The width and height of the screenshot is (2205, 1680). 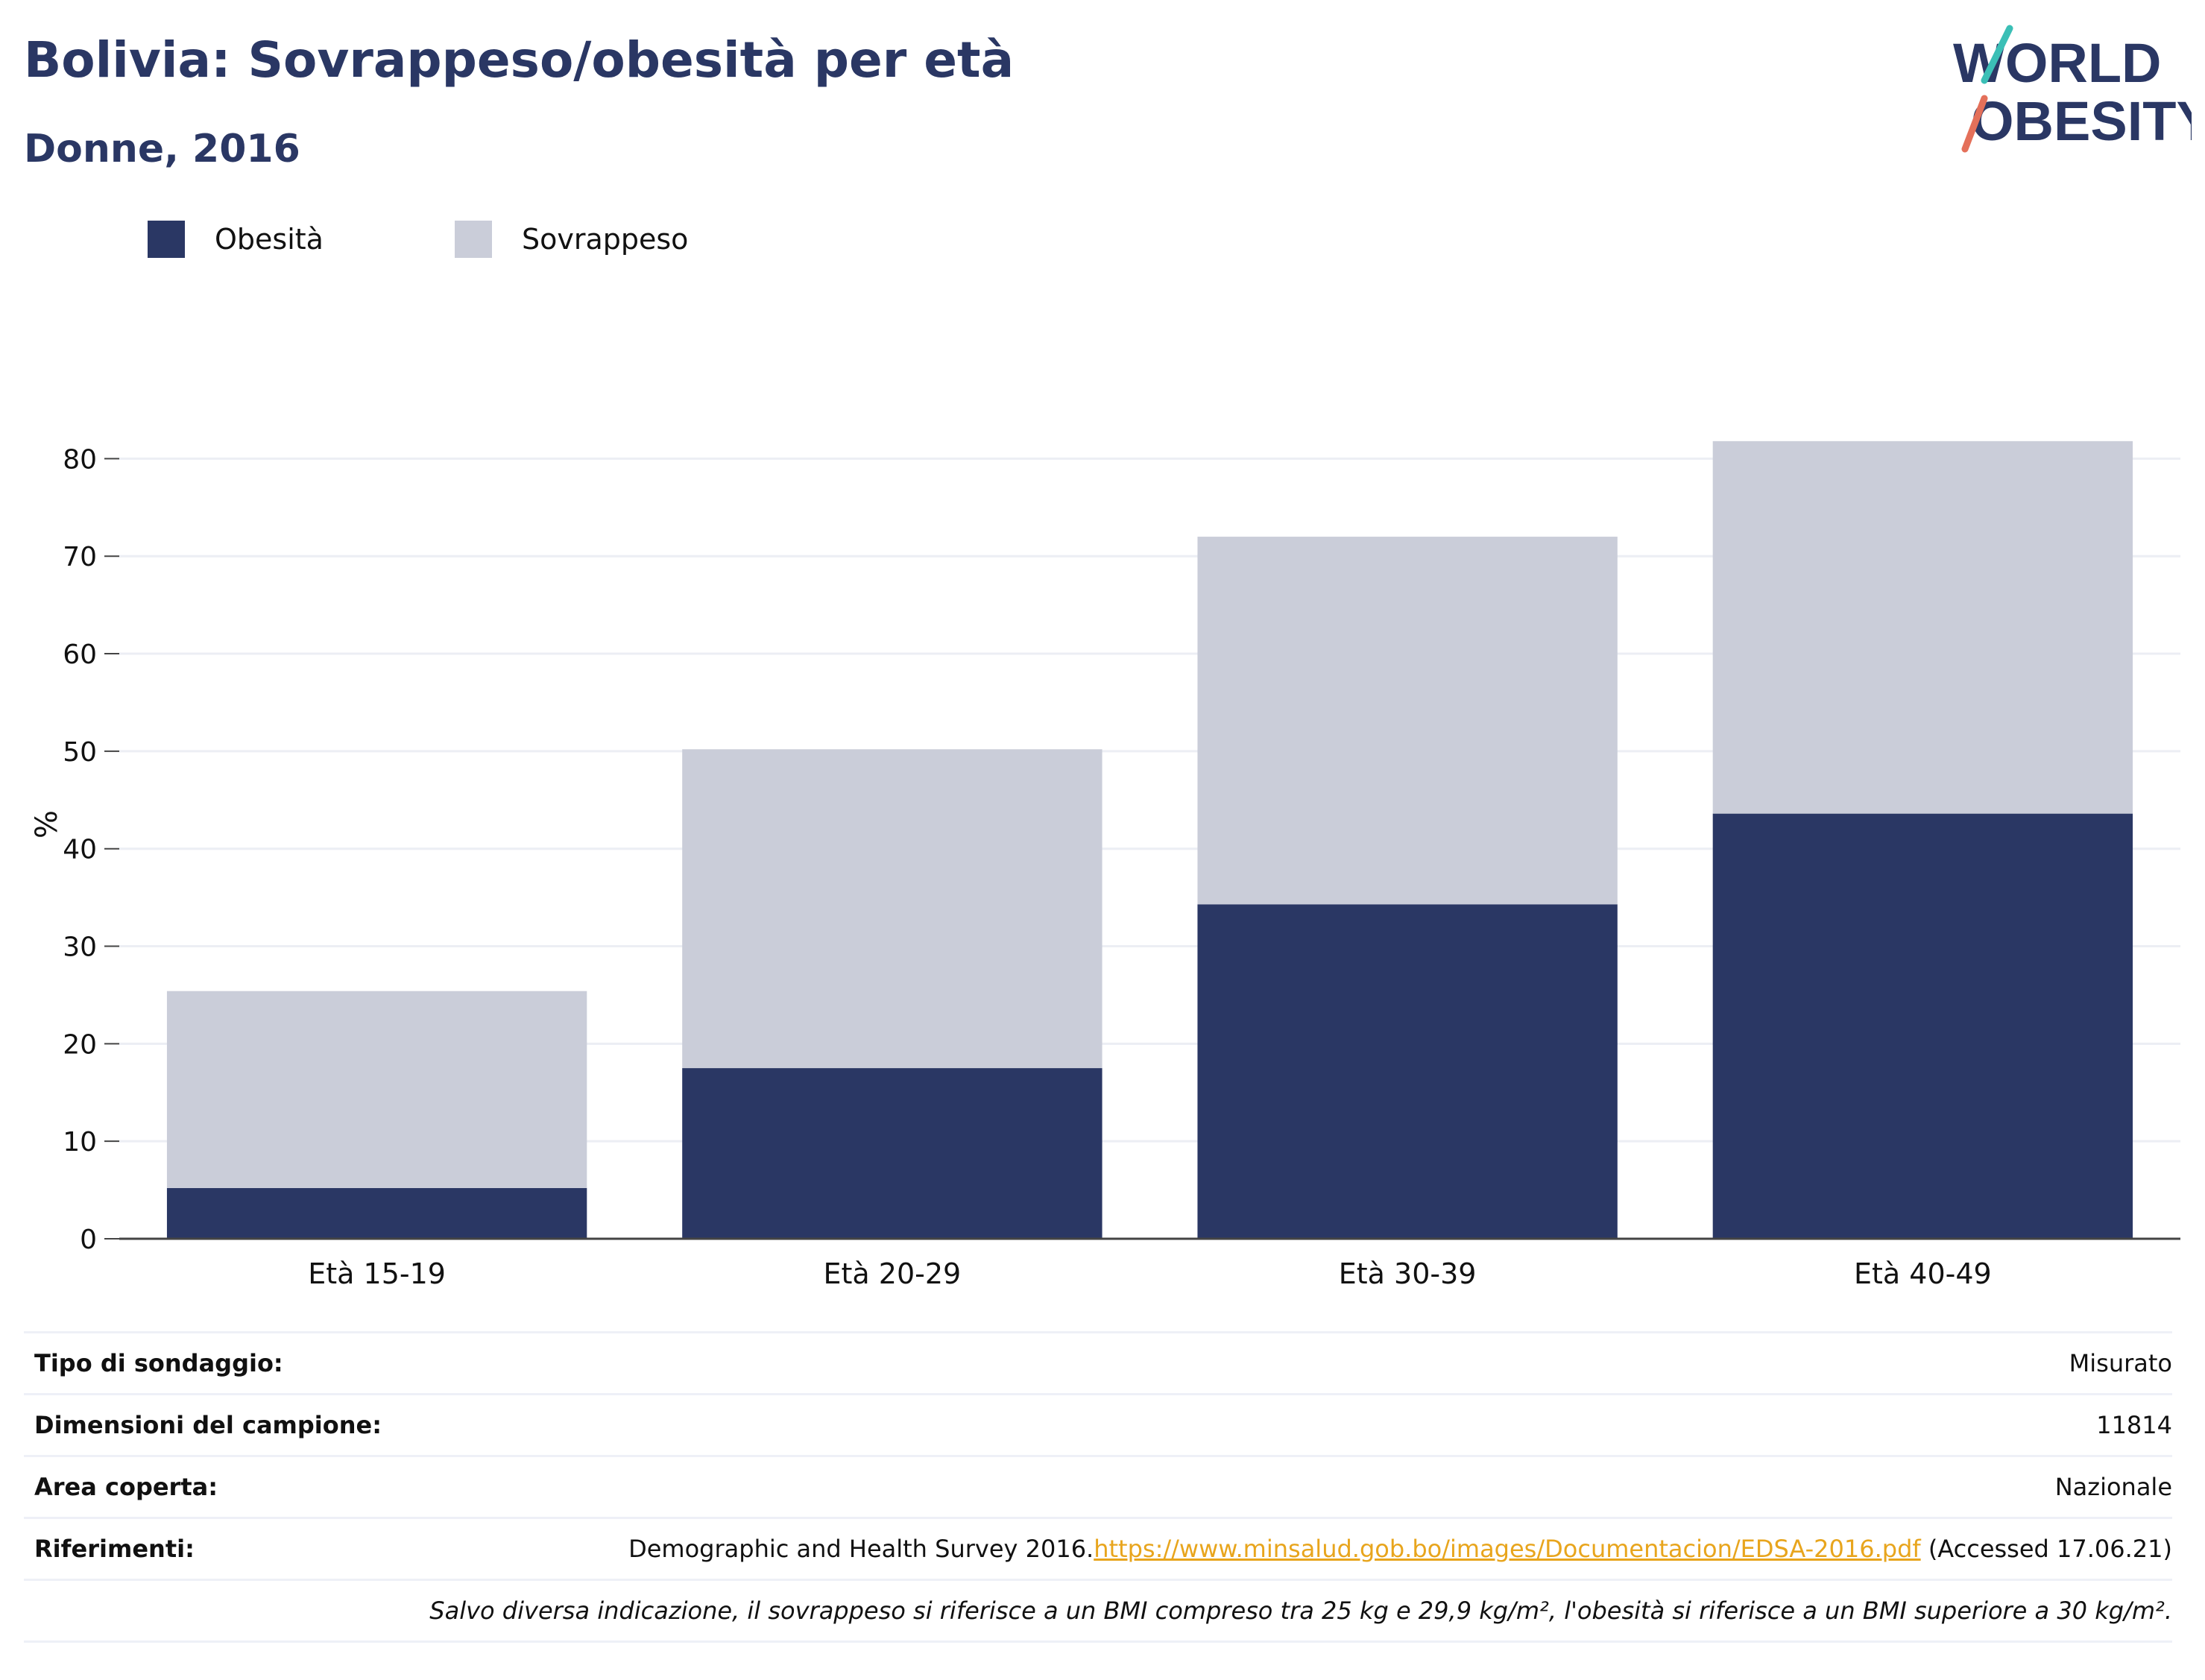 I want to click on references-prefix: Demographic and Health Survey 2016., so click(x=861, y=1549).